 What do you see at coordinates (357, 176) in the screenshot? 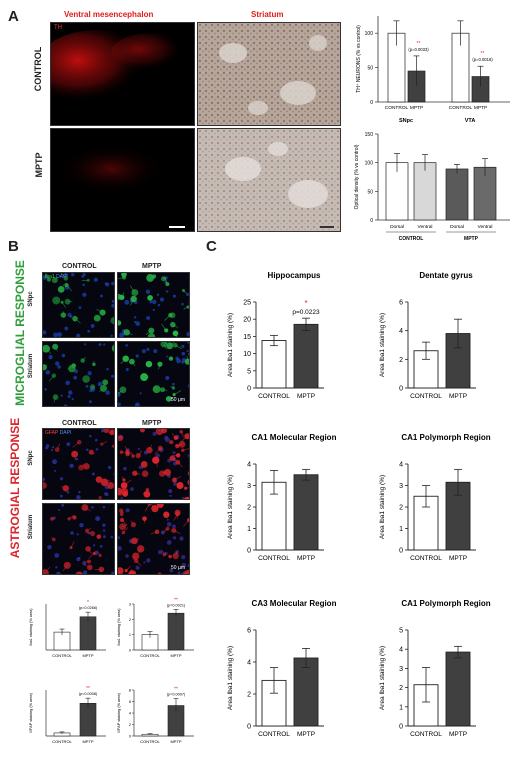
I see `y-axis-label: Optical density (% vs control)` at bounding box center [357, 176].